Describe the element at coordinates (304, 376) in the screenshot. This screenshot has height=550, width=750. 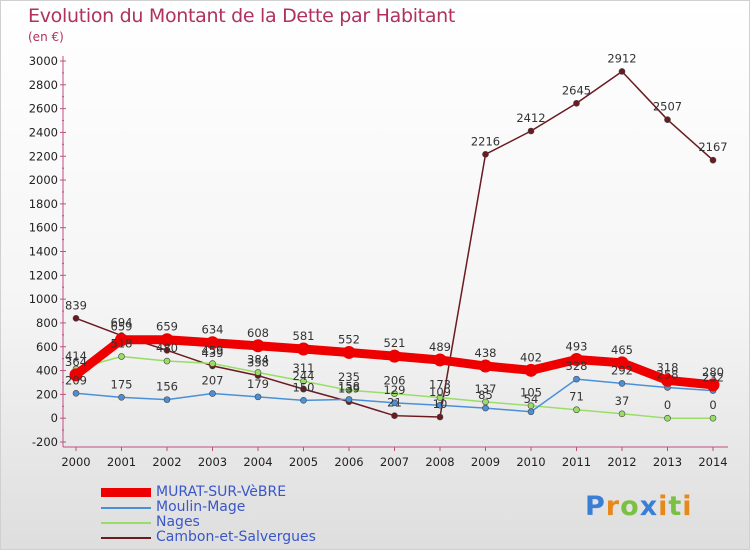
I see `data-label: 244` at that location.